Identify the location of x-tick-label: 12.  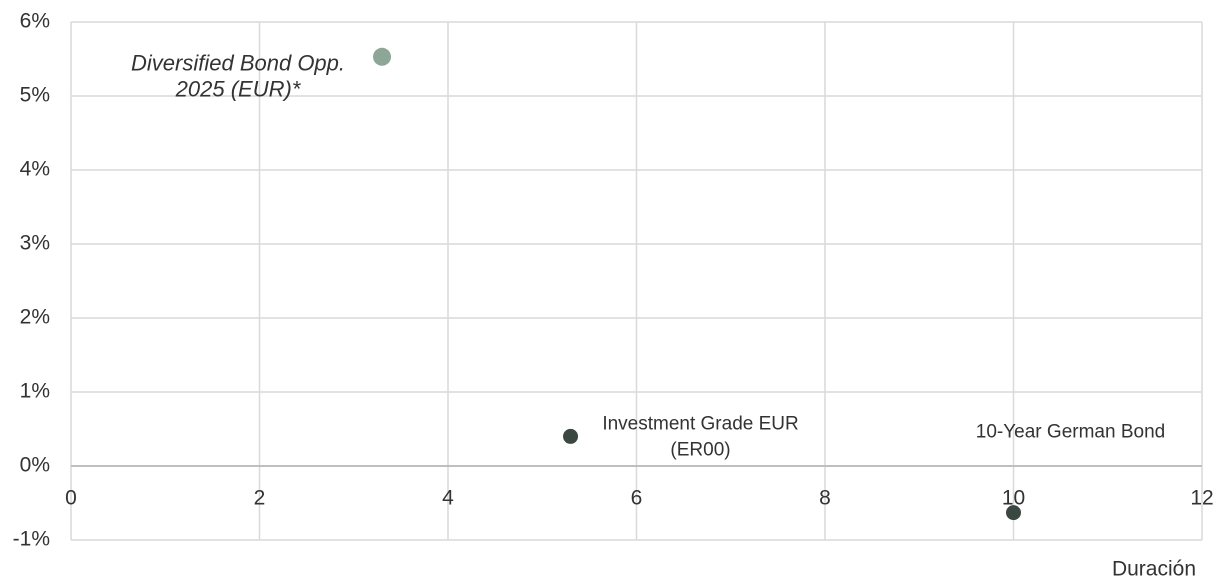
(1201, 498).